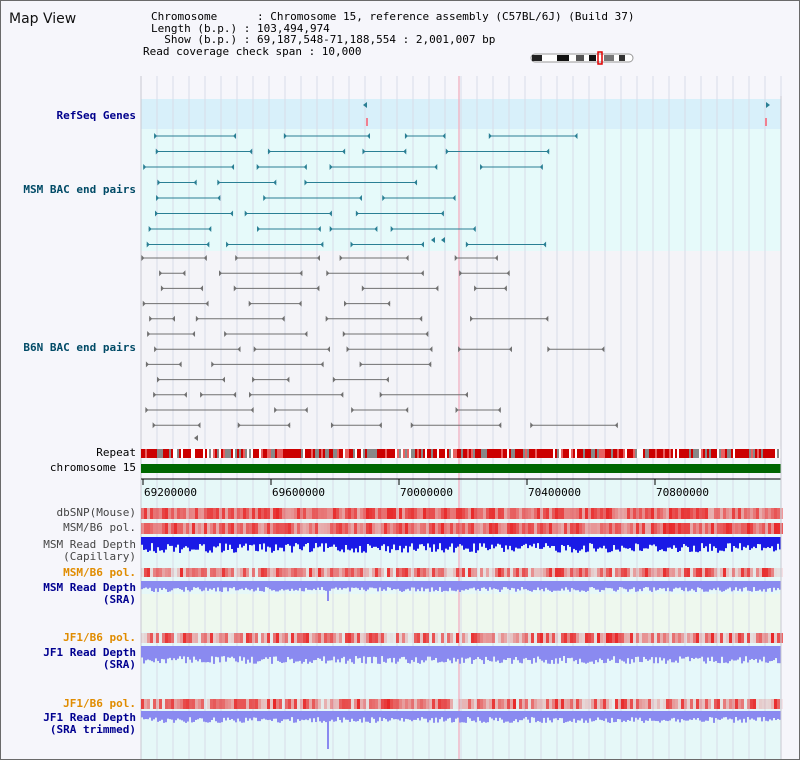 This screenshot has height=760, width=800. What do you see at coordinates (582, 58) in the screenshot?
I see `chromosome-ideogram` at bounding box center [582, 58].